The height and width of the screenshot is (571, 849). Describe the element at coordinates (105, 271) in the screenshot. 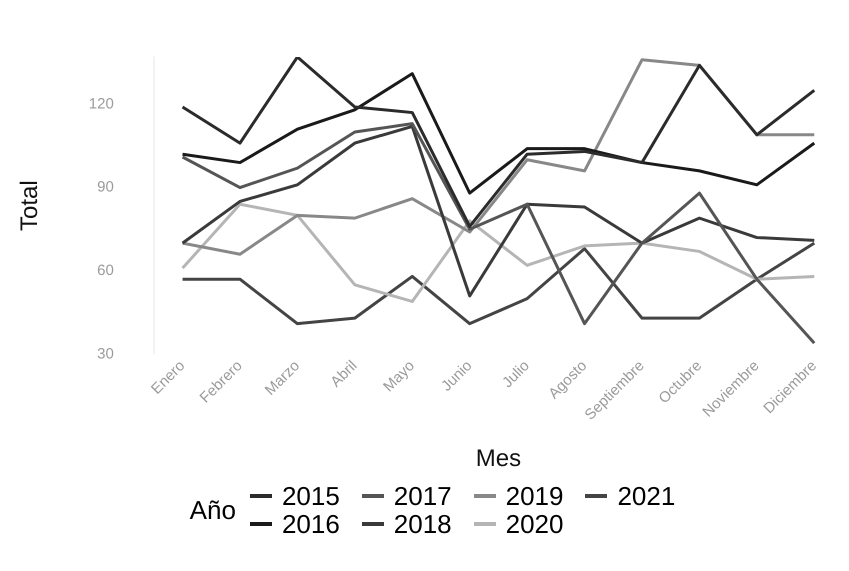

I see `y-tick-label: 60` at that location.